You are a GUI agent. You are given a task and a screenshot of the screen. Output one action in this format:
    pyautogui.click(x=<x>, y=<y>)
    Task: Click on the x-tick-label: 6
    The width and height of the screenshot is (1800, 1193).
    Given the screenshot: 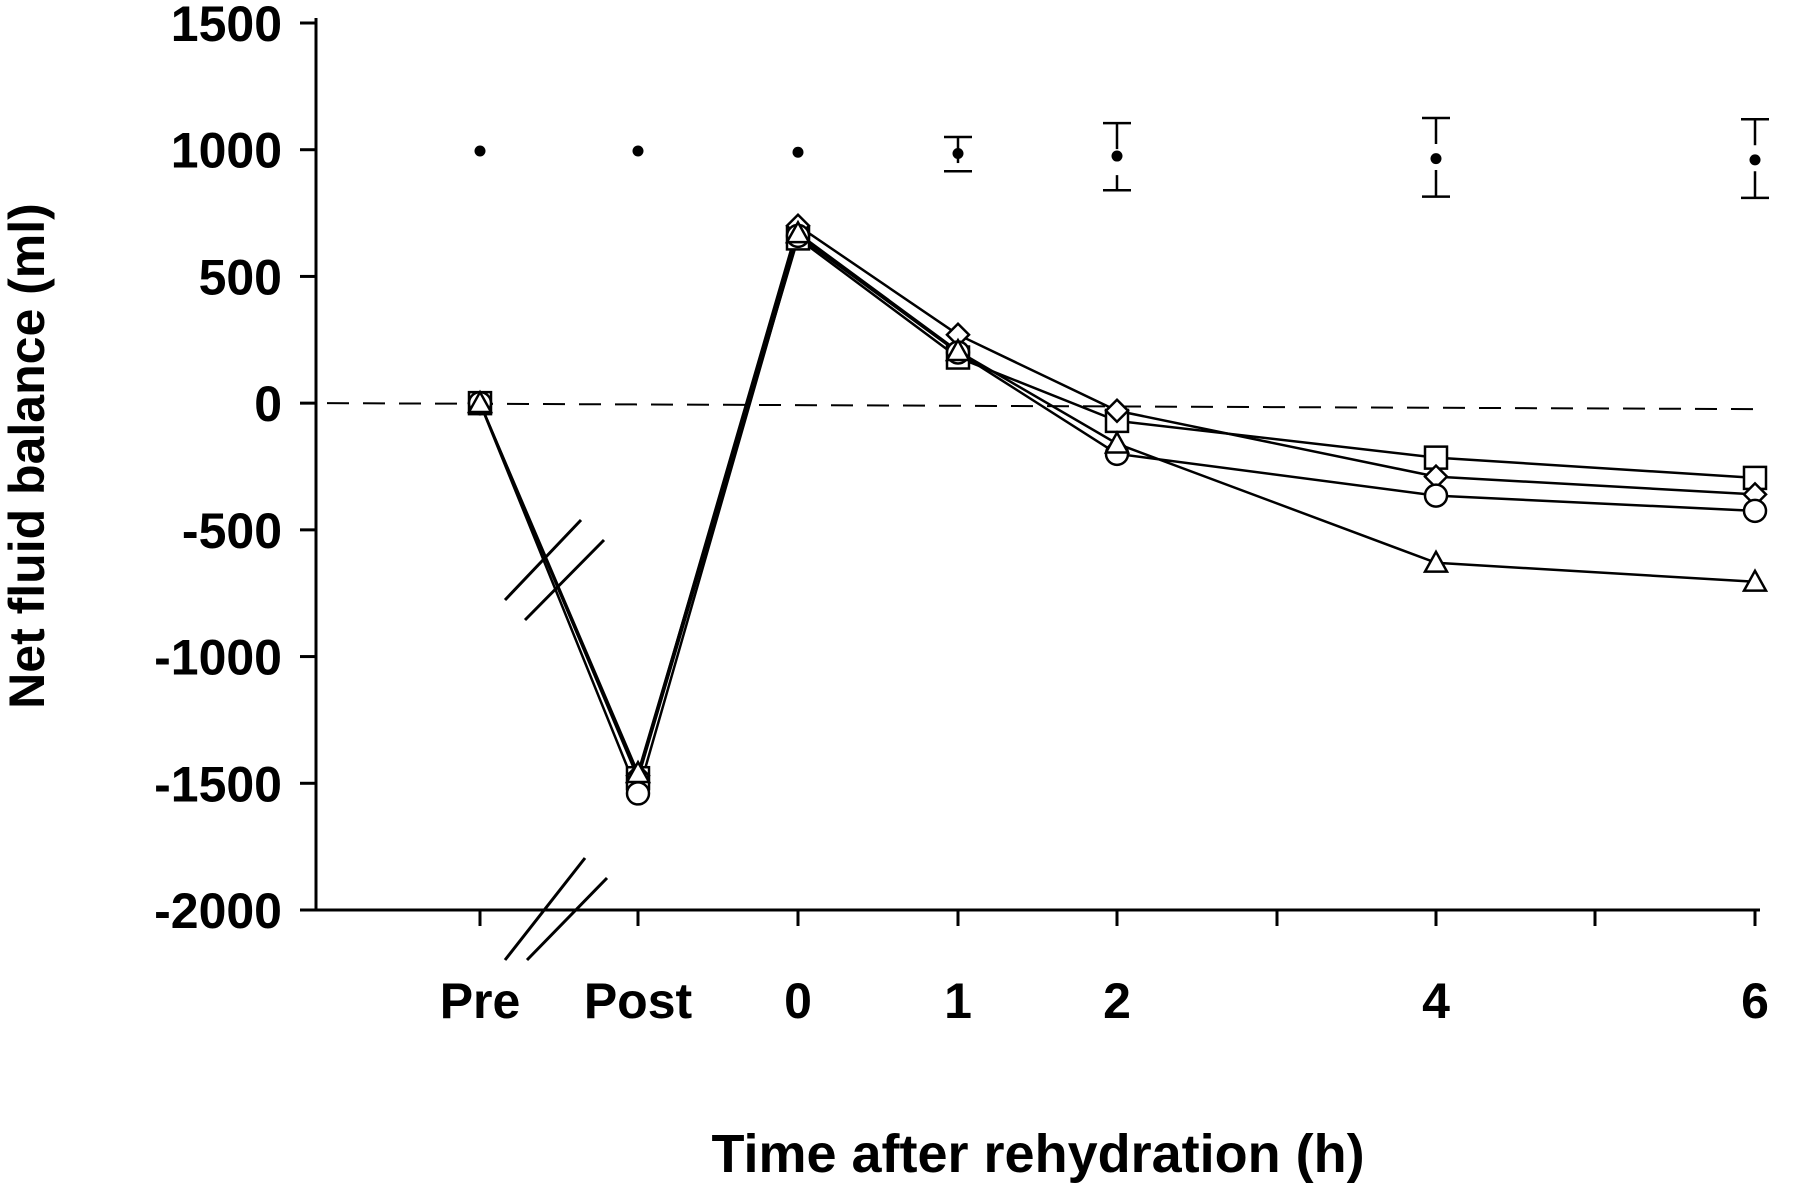 What is the action you would take?
    pyautogui.click(x=1755, y=1001)
    